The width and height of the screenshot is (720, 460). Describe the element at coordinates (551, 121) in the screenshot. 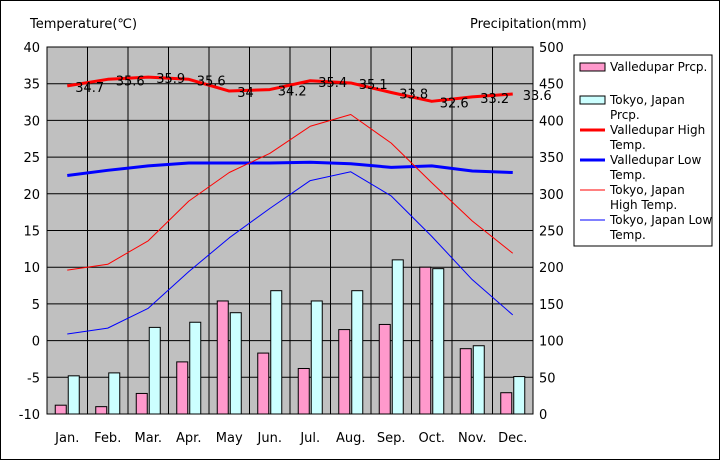

I see `right-tick-label: 400` at that location.